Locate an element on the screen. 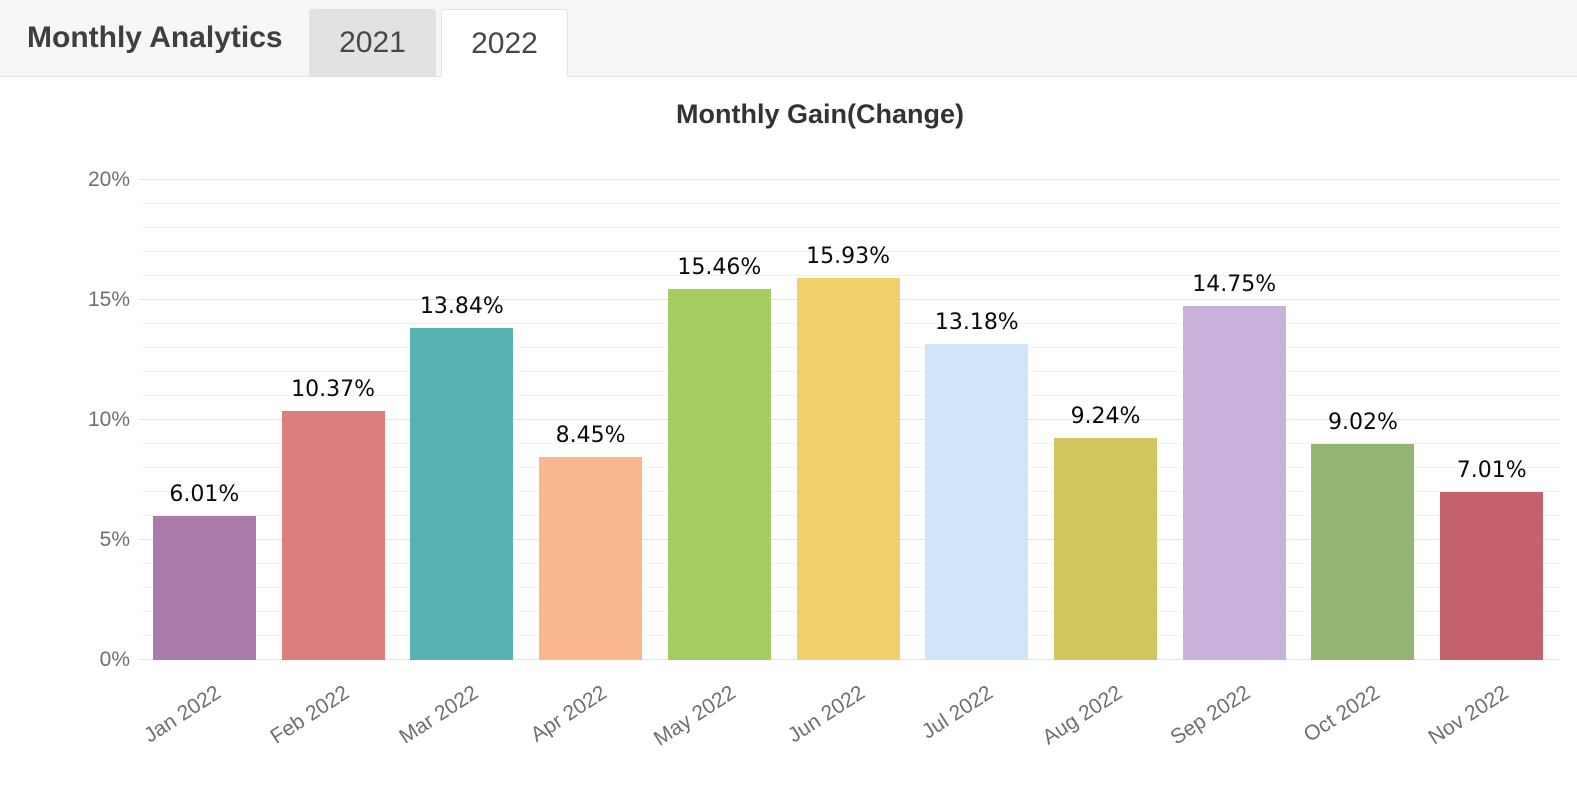  x-axis-cell: Nov 2022 is located at coordinates (1490, 733).